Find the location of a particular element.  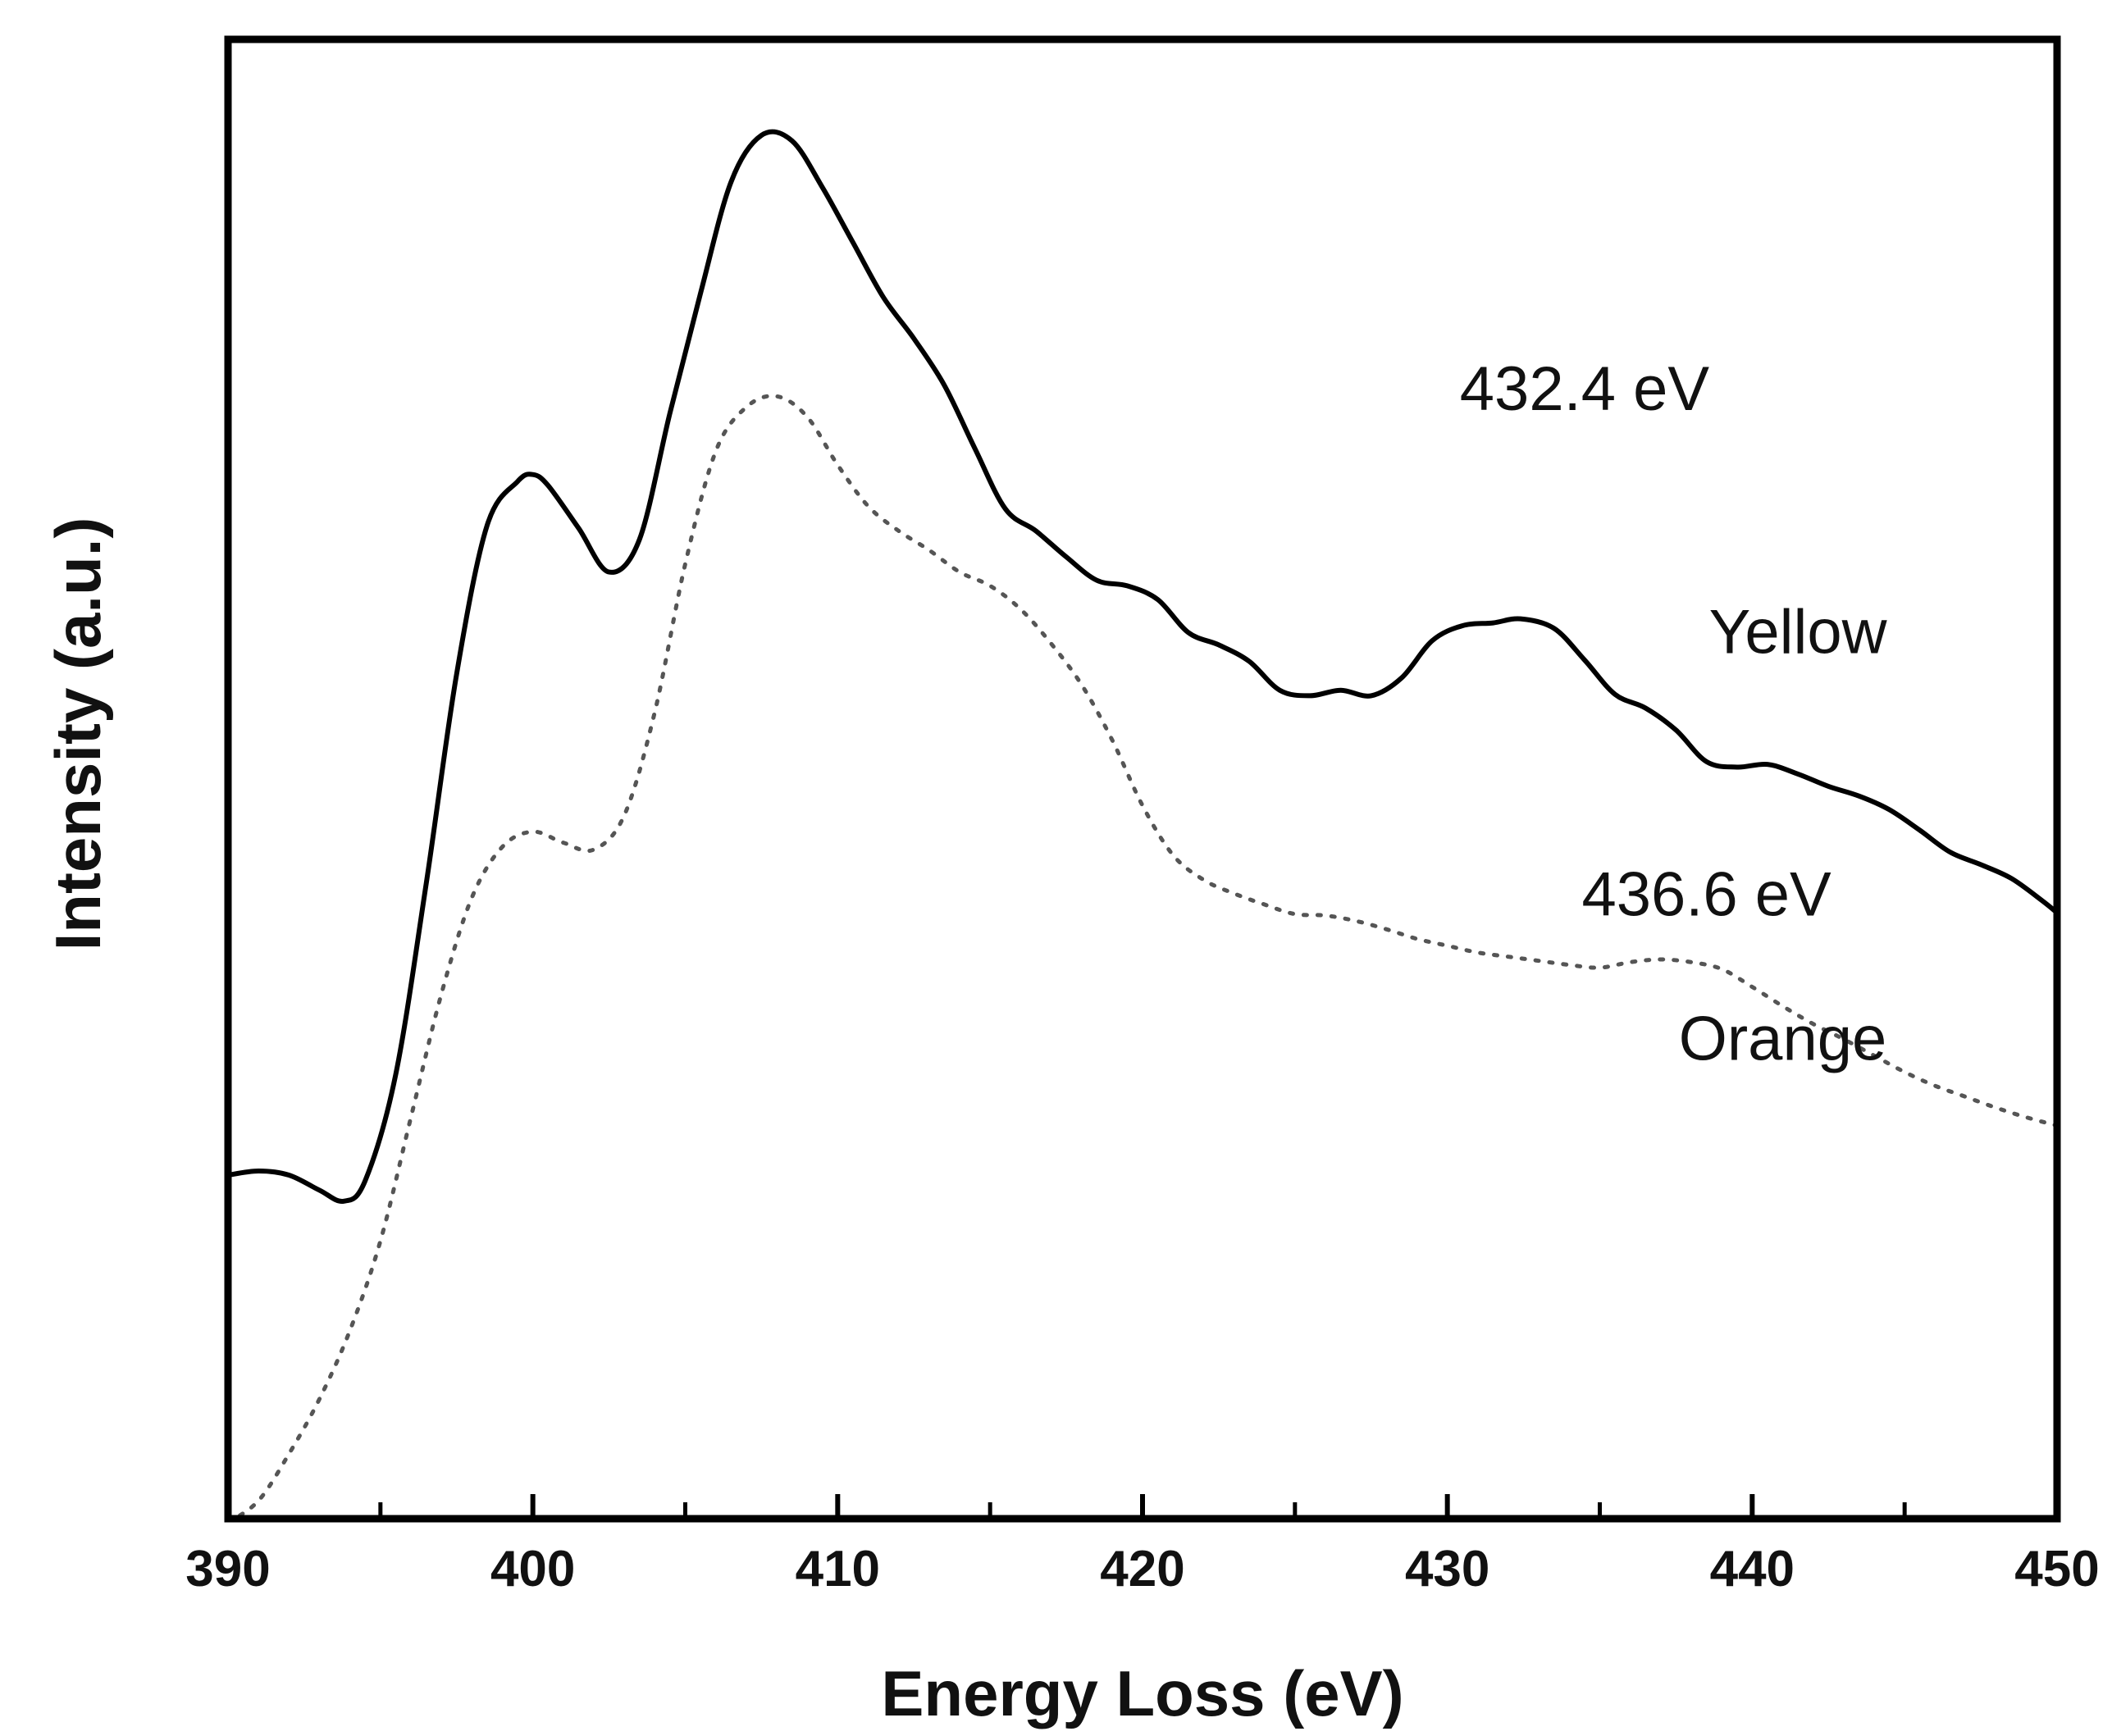

x-tick-label: 440 is located at coordinates (1752, 1569).